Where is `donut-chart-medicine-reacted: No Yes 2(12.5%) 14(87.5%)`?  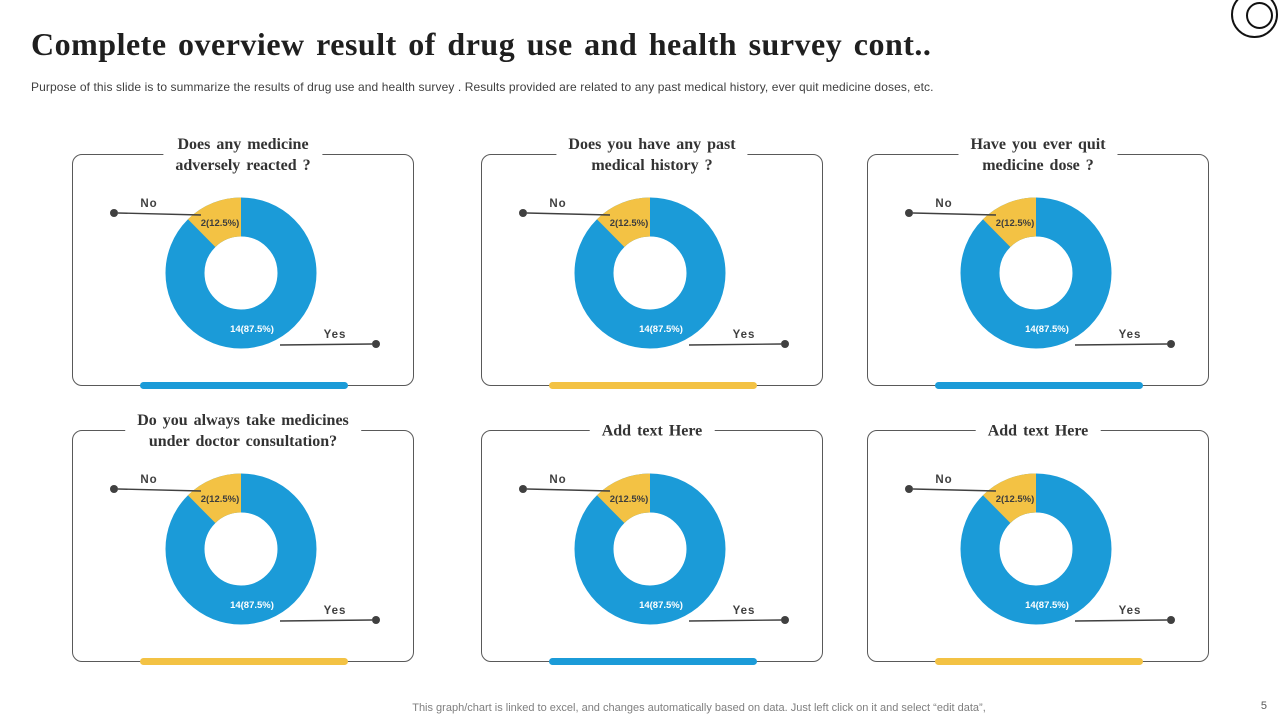 donut-chart-medicine-reacted: No Yes 2(12.5%) 14(87.5%) is located at coordinates (243, 272).